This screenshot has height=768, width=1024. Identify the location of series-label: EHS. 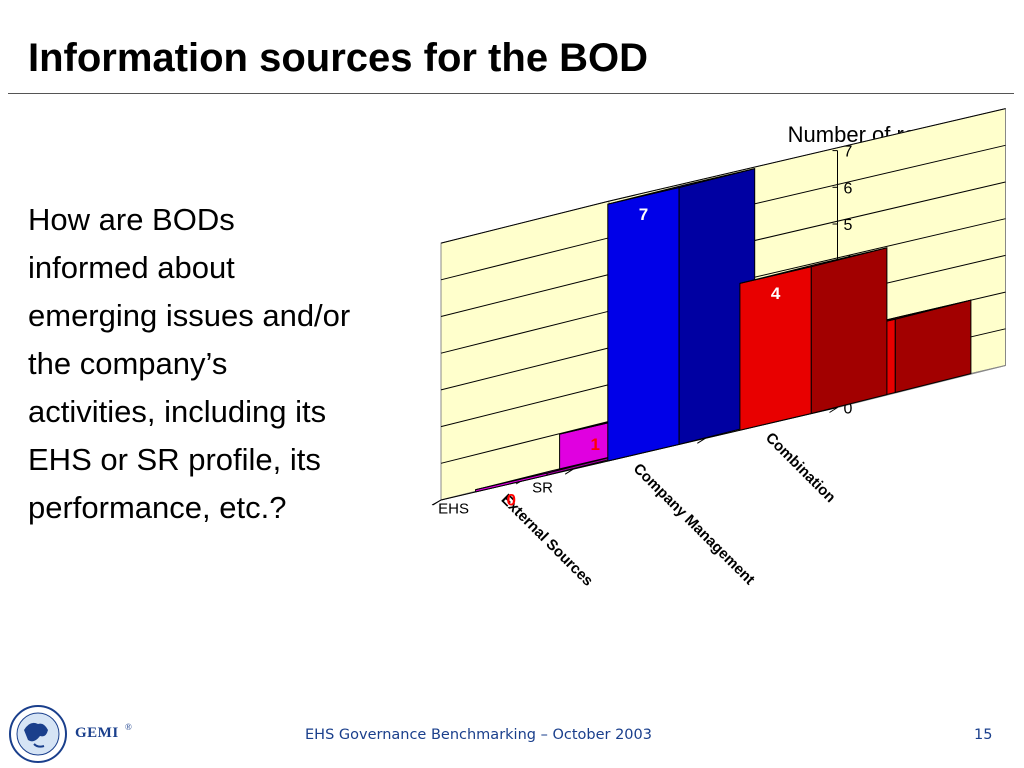
(453, 509).